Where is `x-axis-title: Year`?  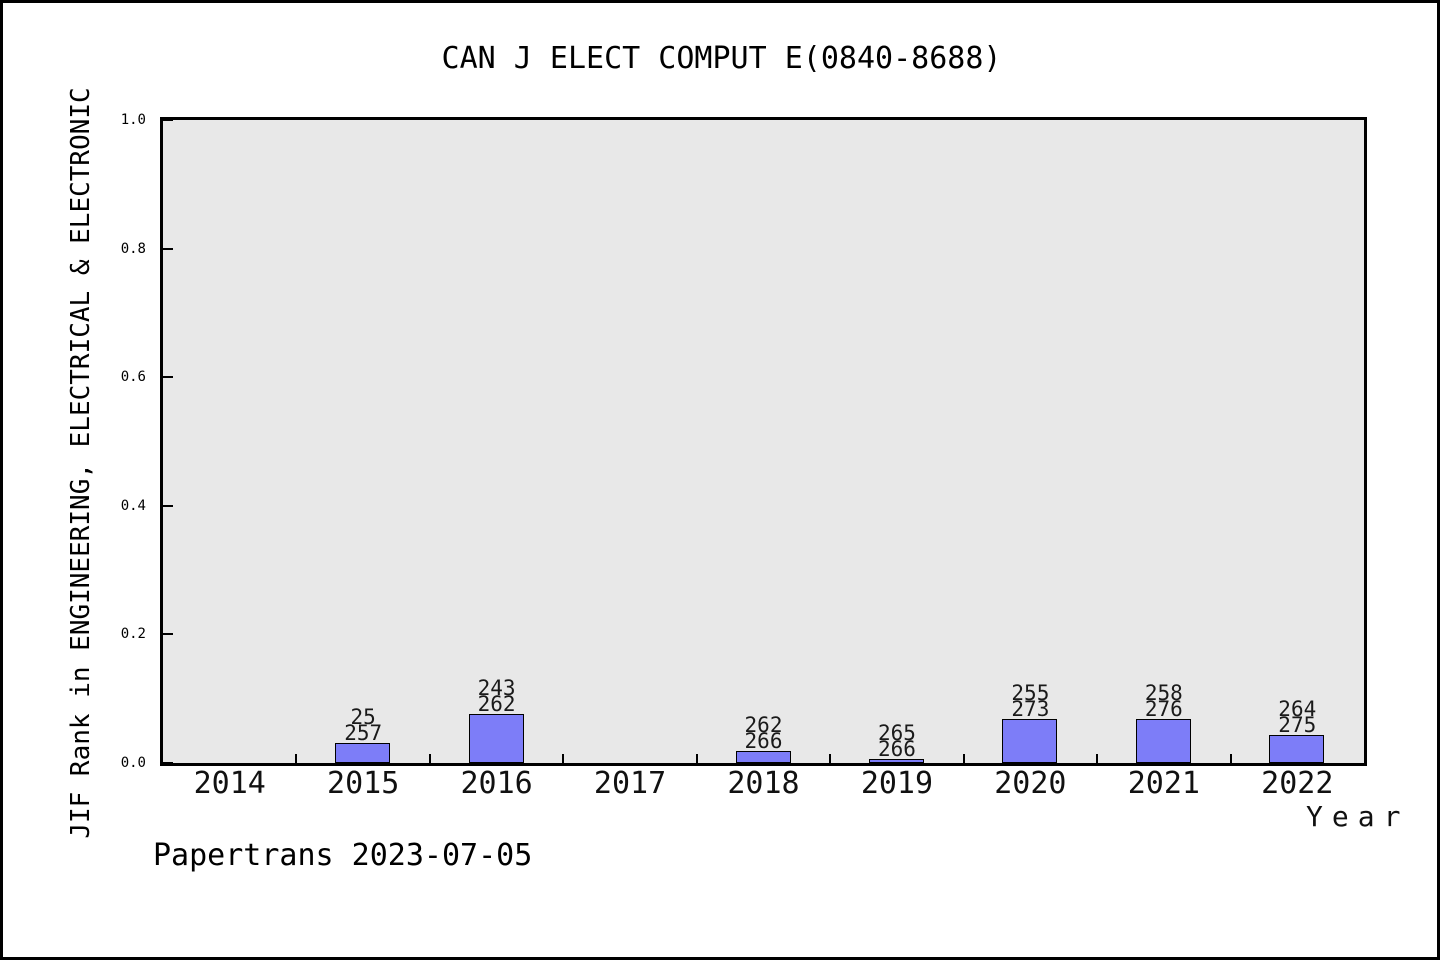 x-axis-title: Year is located at coordinates (1358, 816).